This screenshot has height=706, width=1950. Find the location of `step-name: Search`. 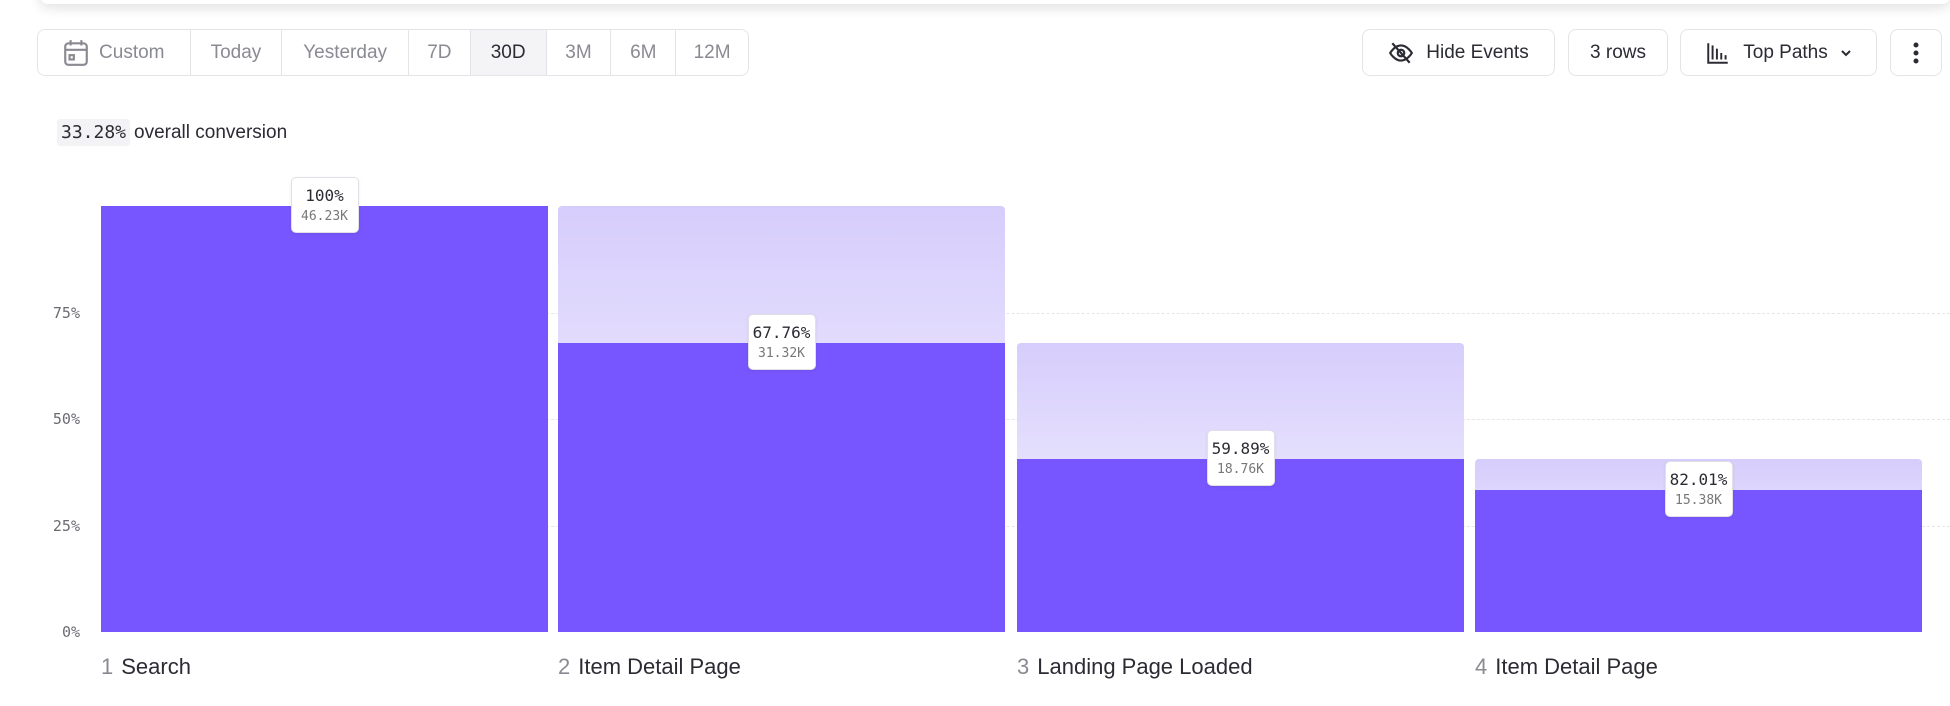

step-name: Search is located at coordinates (156, 666).